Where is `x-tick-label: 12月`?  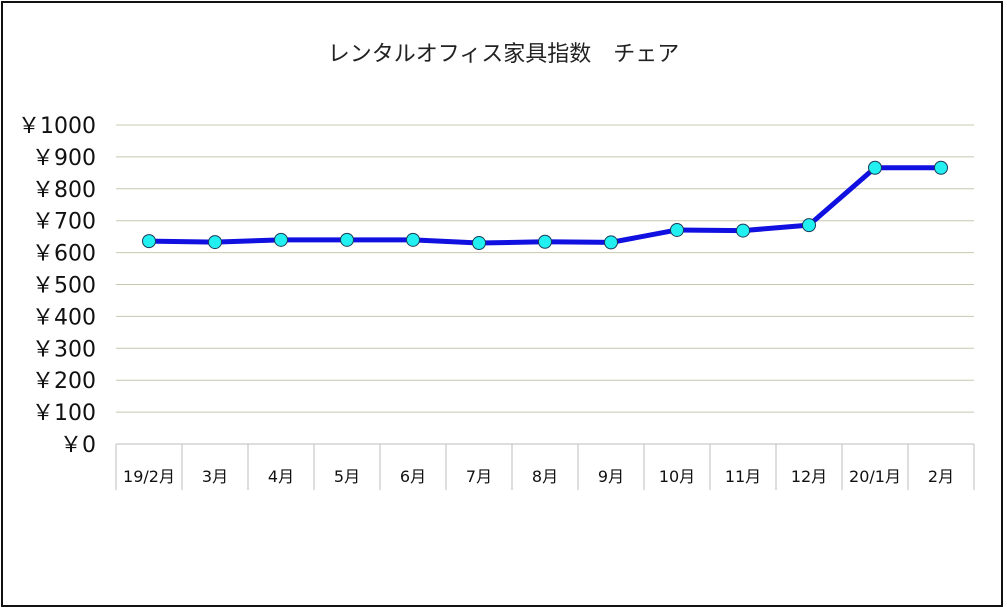
x-tick-label: 12月 is located at coordinates (809, 476).